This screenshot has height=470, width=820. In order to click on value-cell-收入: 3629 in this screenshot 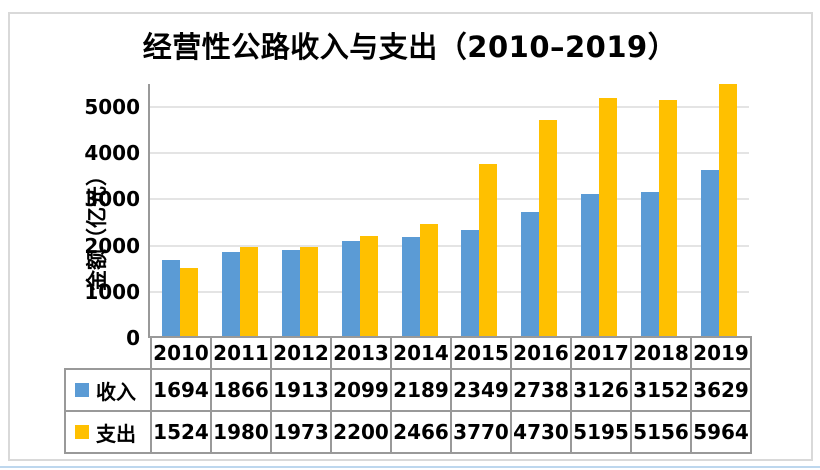, I will do `click(721, 390)`.